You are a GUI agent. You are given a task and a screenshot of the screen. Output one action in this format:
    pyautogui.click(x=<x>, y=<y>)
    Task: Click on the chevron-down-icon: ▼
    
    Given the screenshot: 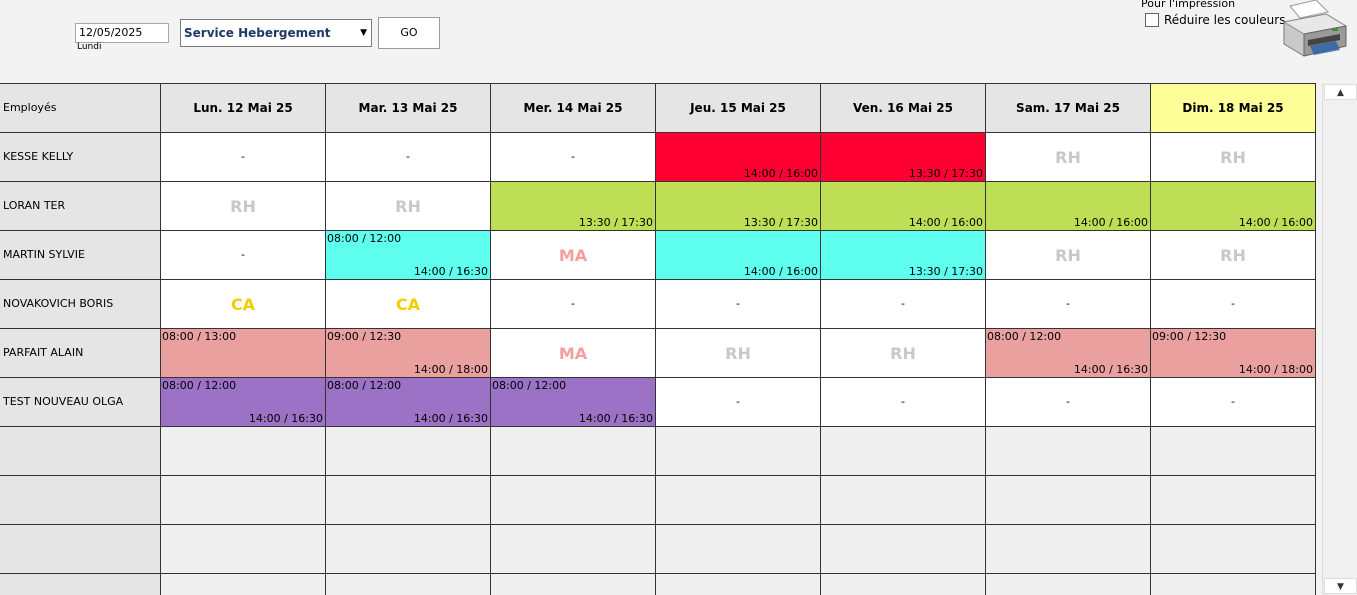 What is the action you would take?
    pyautogui.click(x=363, y=33)
    